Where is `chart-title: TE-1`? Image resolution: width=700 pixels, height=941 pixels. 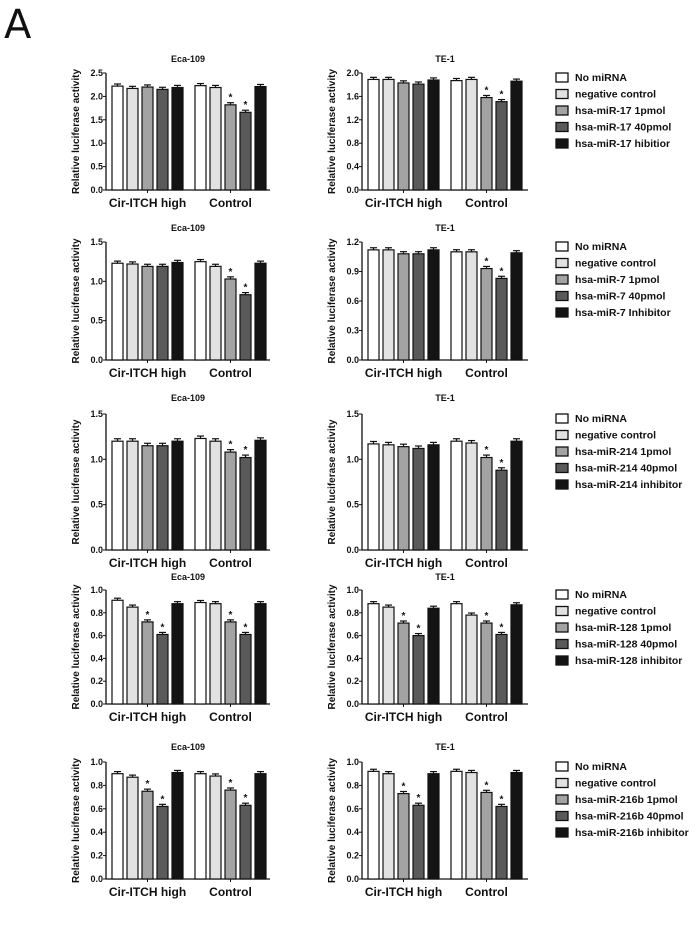
chart-title: TE-1 is located at coordinates (445, 747).